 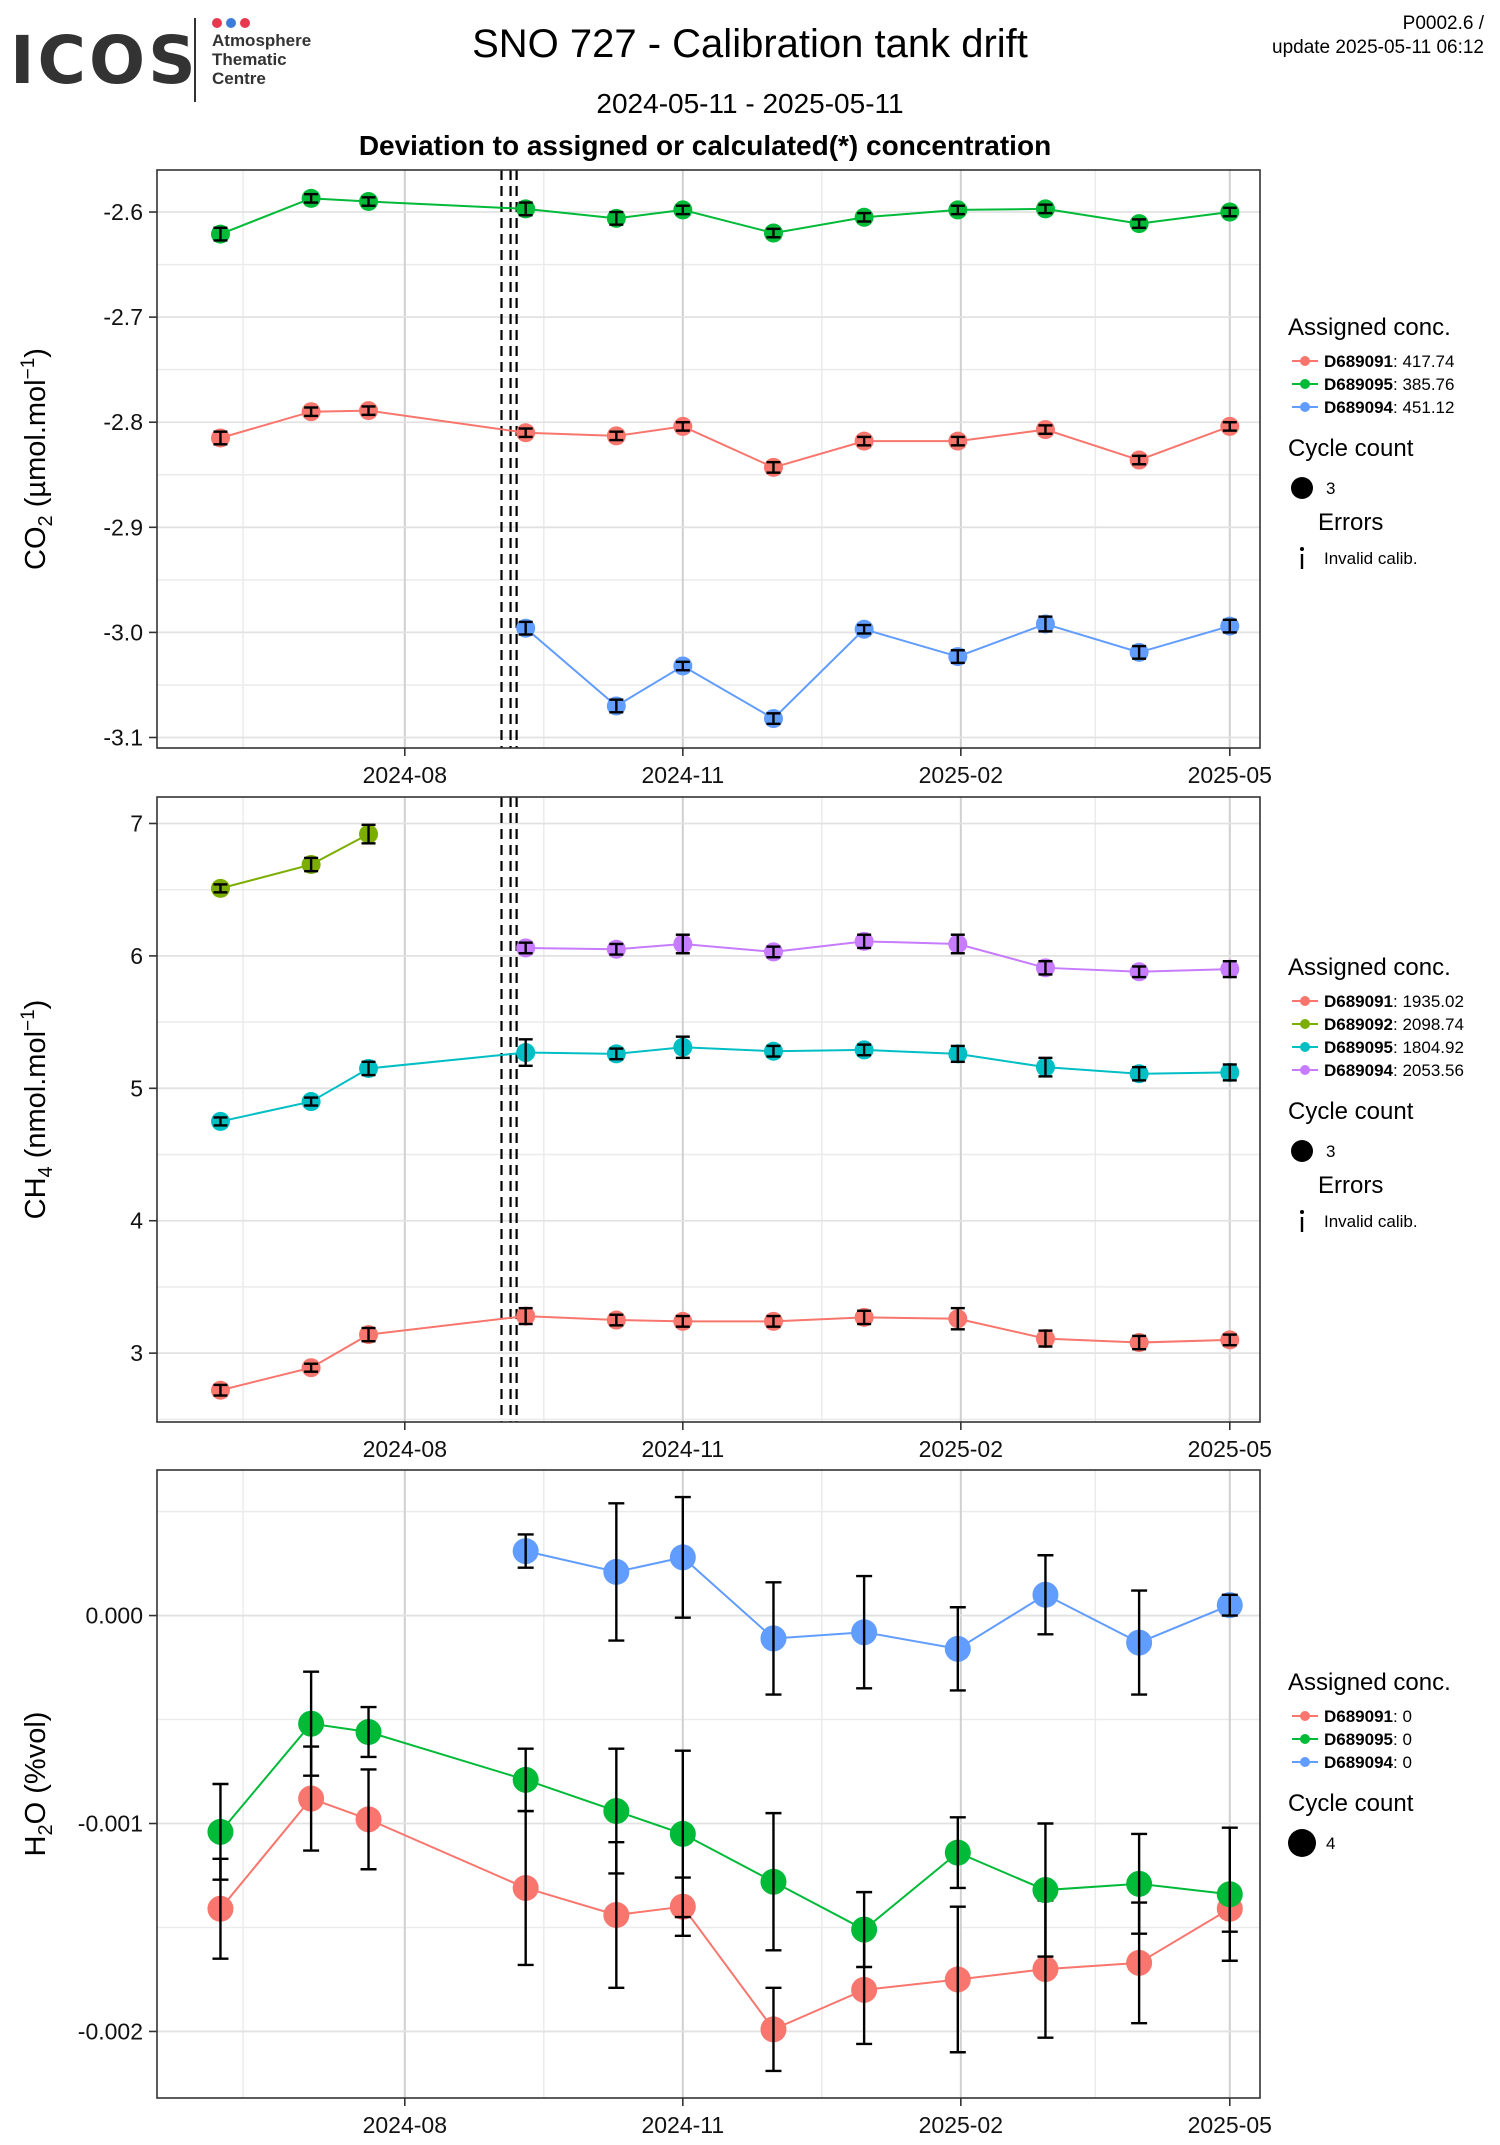 What do you see at coordinates (682, 775) in the screenshot?
I see `x-tick-label: 2024-11` at bounding box center [682, 775].